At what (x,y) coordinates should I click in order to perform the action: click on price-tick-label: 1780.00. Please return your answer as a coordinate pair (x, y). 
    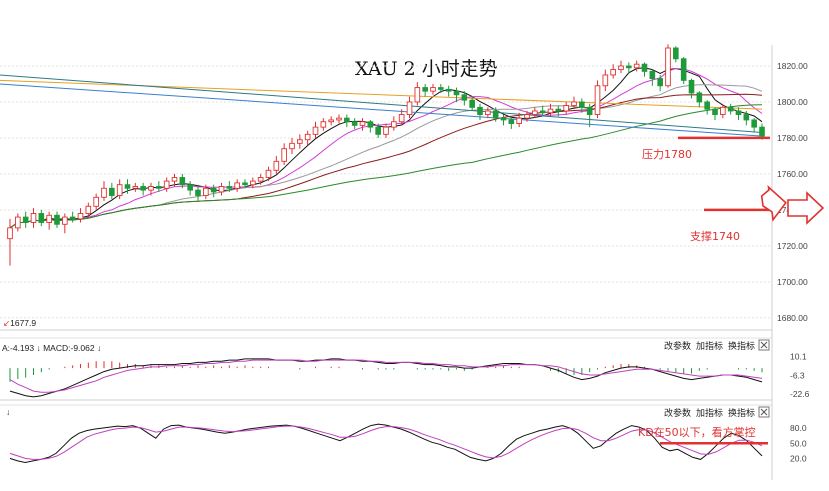
    Looking at the image, I should click on (792, 138).